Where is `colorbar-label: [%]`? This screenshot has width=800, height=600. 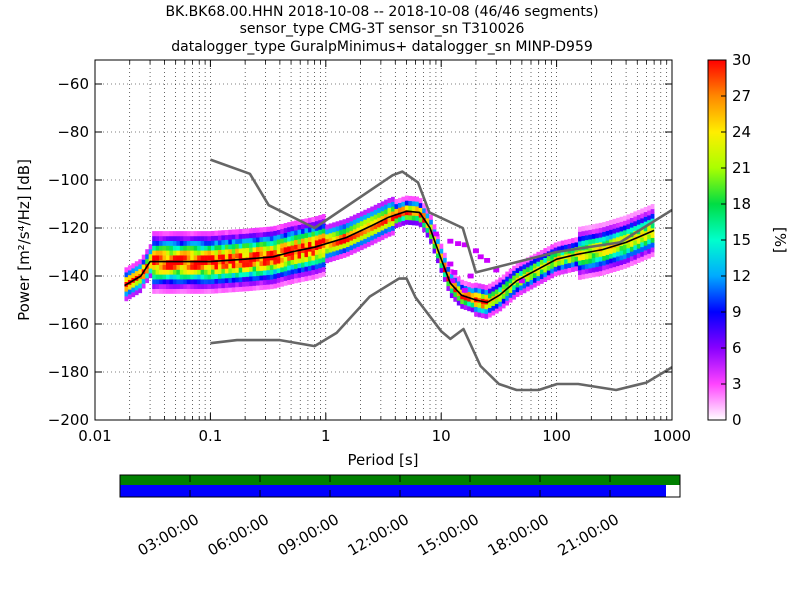 colorbar-label: [%] is located at coordinates (780, 240).